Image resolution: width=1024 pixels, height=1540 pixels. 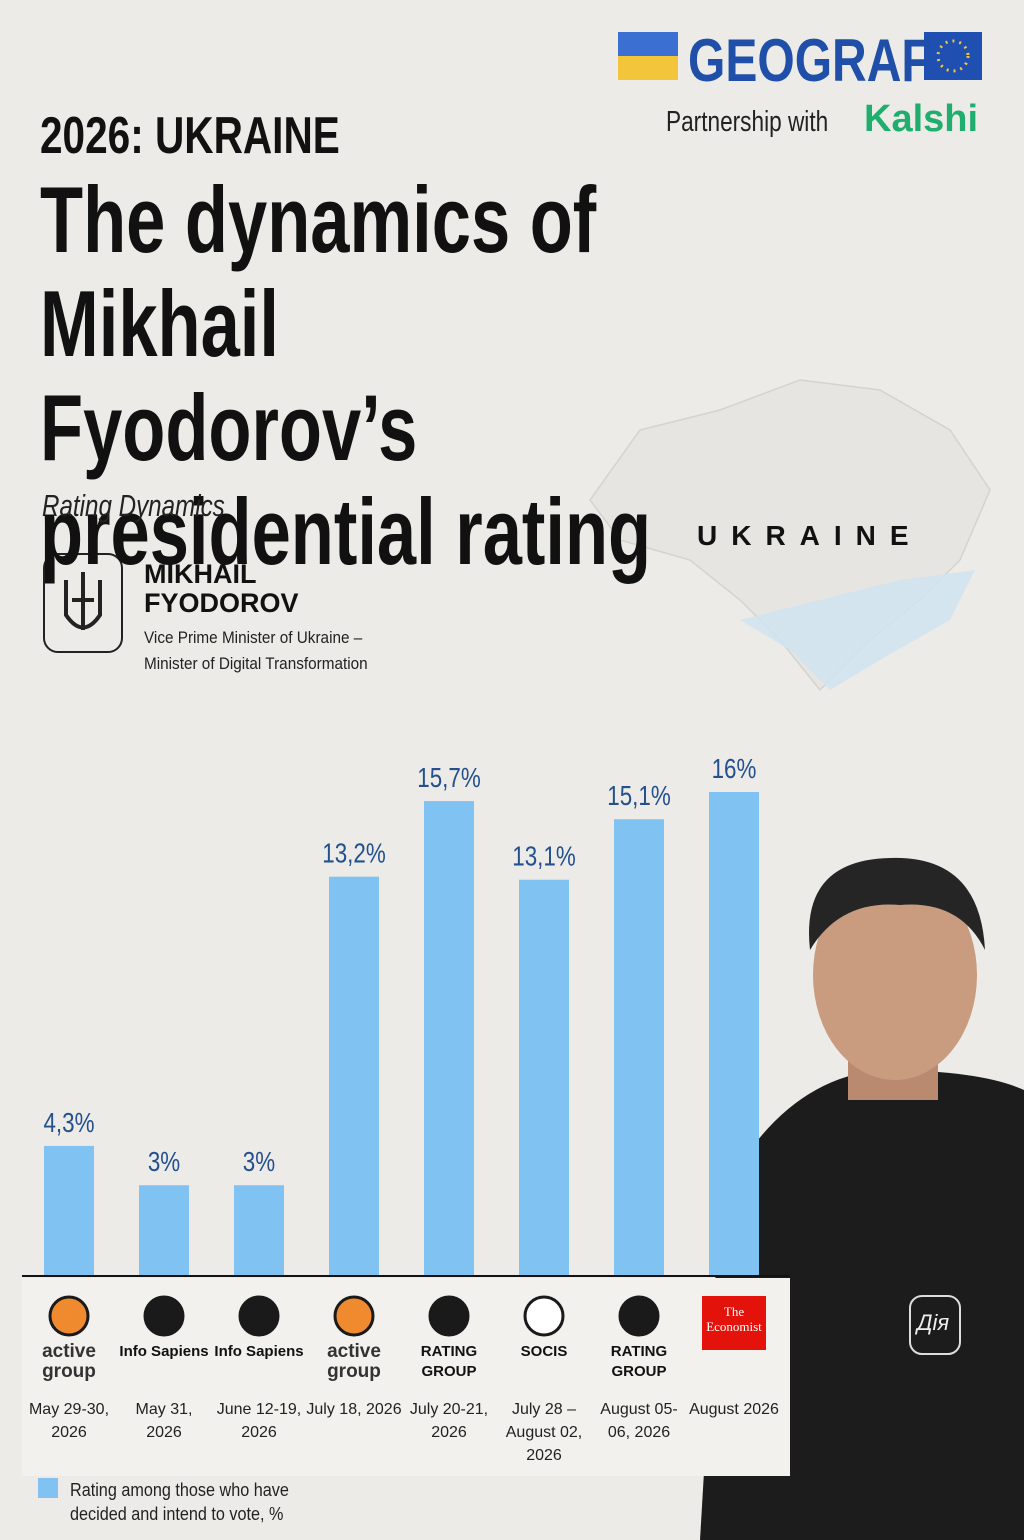 What do you see at coordinates (69, 1421) in the screenshot?
I see `x-tick-label: May 29-30, 2026` at bounding box center [69, 1421].